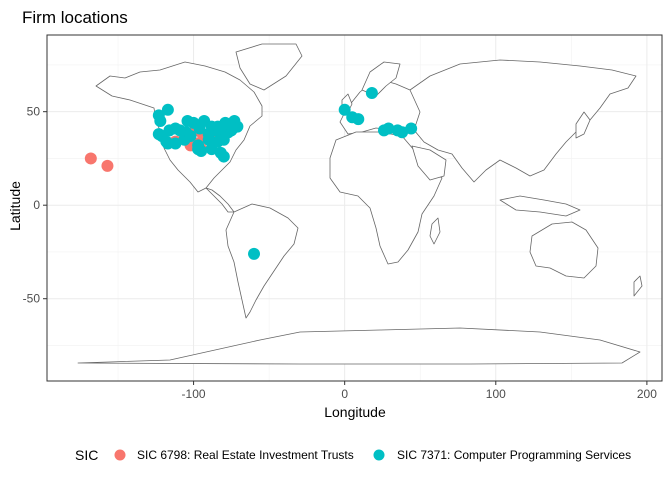 The image size is (672, 480). I want to click on x-axis: -100 0 100 200, so click(419, 391).